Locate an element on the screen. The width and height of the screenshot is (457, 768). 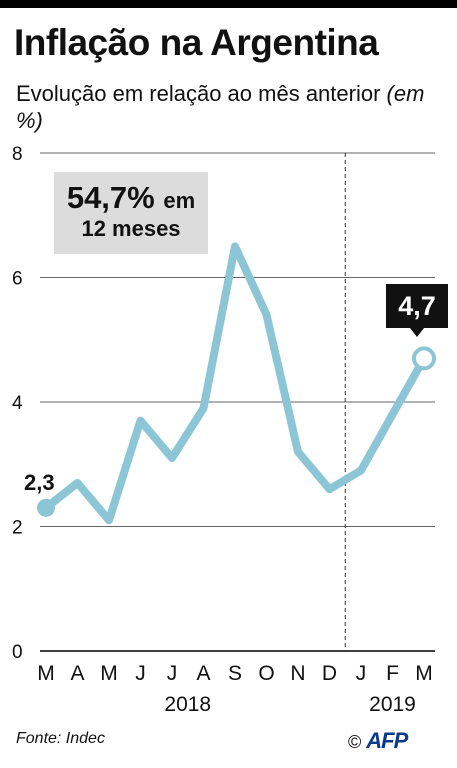
callout-period: 12 meses is located at coordinates (131, 228).